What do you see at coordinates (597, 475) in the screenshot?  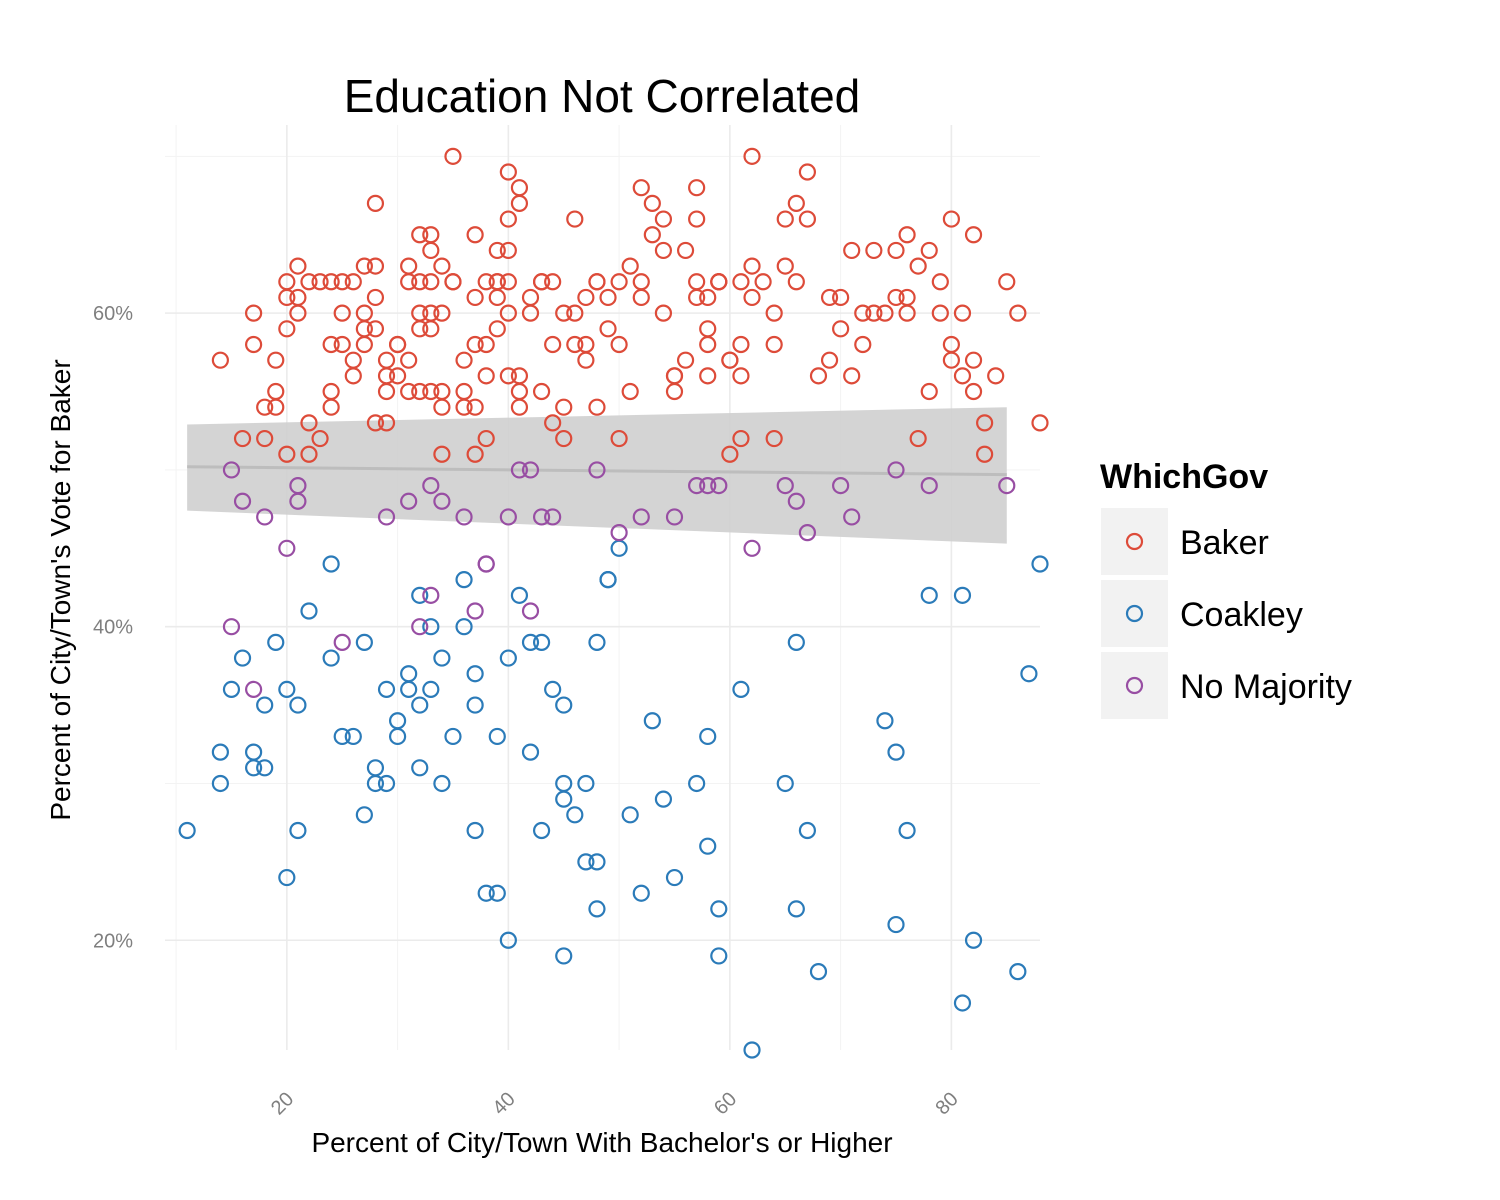 I see `smooth-band` at bounding box center [597, 475].